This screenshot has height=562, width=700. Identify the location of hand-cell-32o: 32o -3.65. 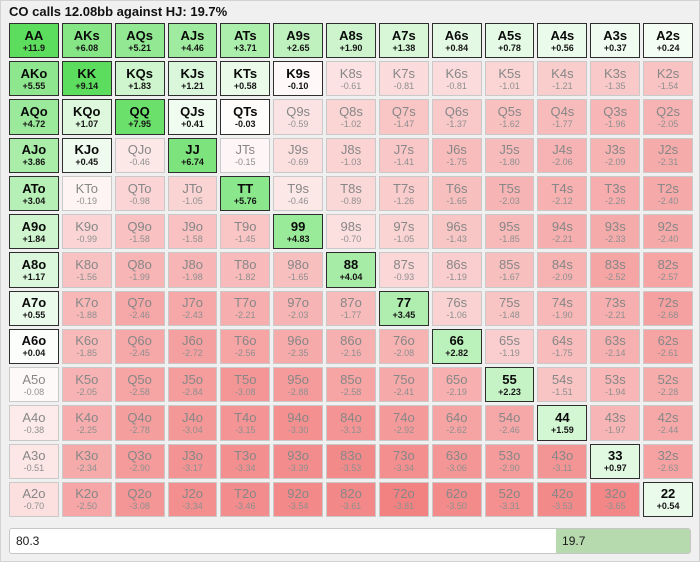
(615, 499).